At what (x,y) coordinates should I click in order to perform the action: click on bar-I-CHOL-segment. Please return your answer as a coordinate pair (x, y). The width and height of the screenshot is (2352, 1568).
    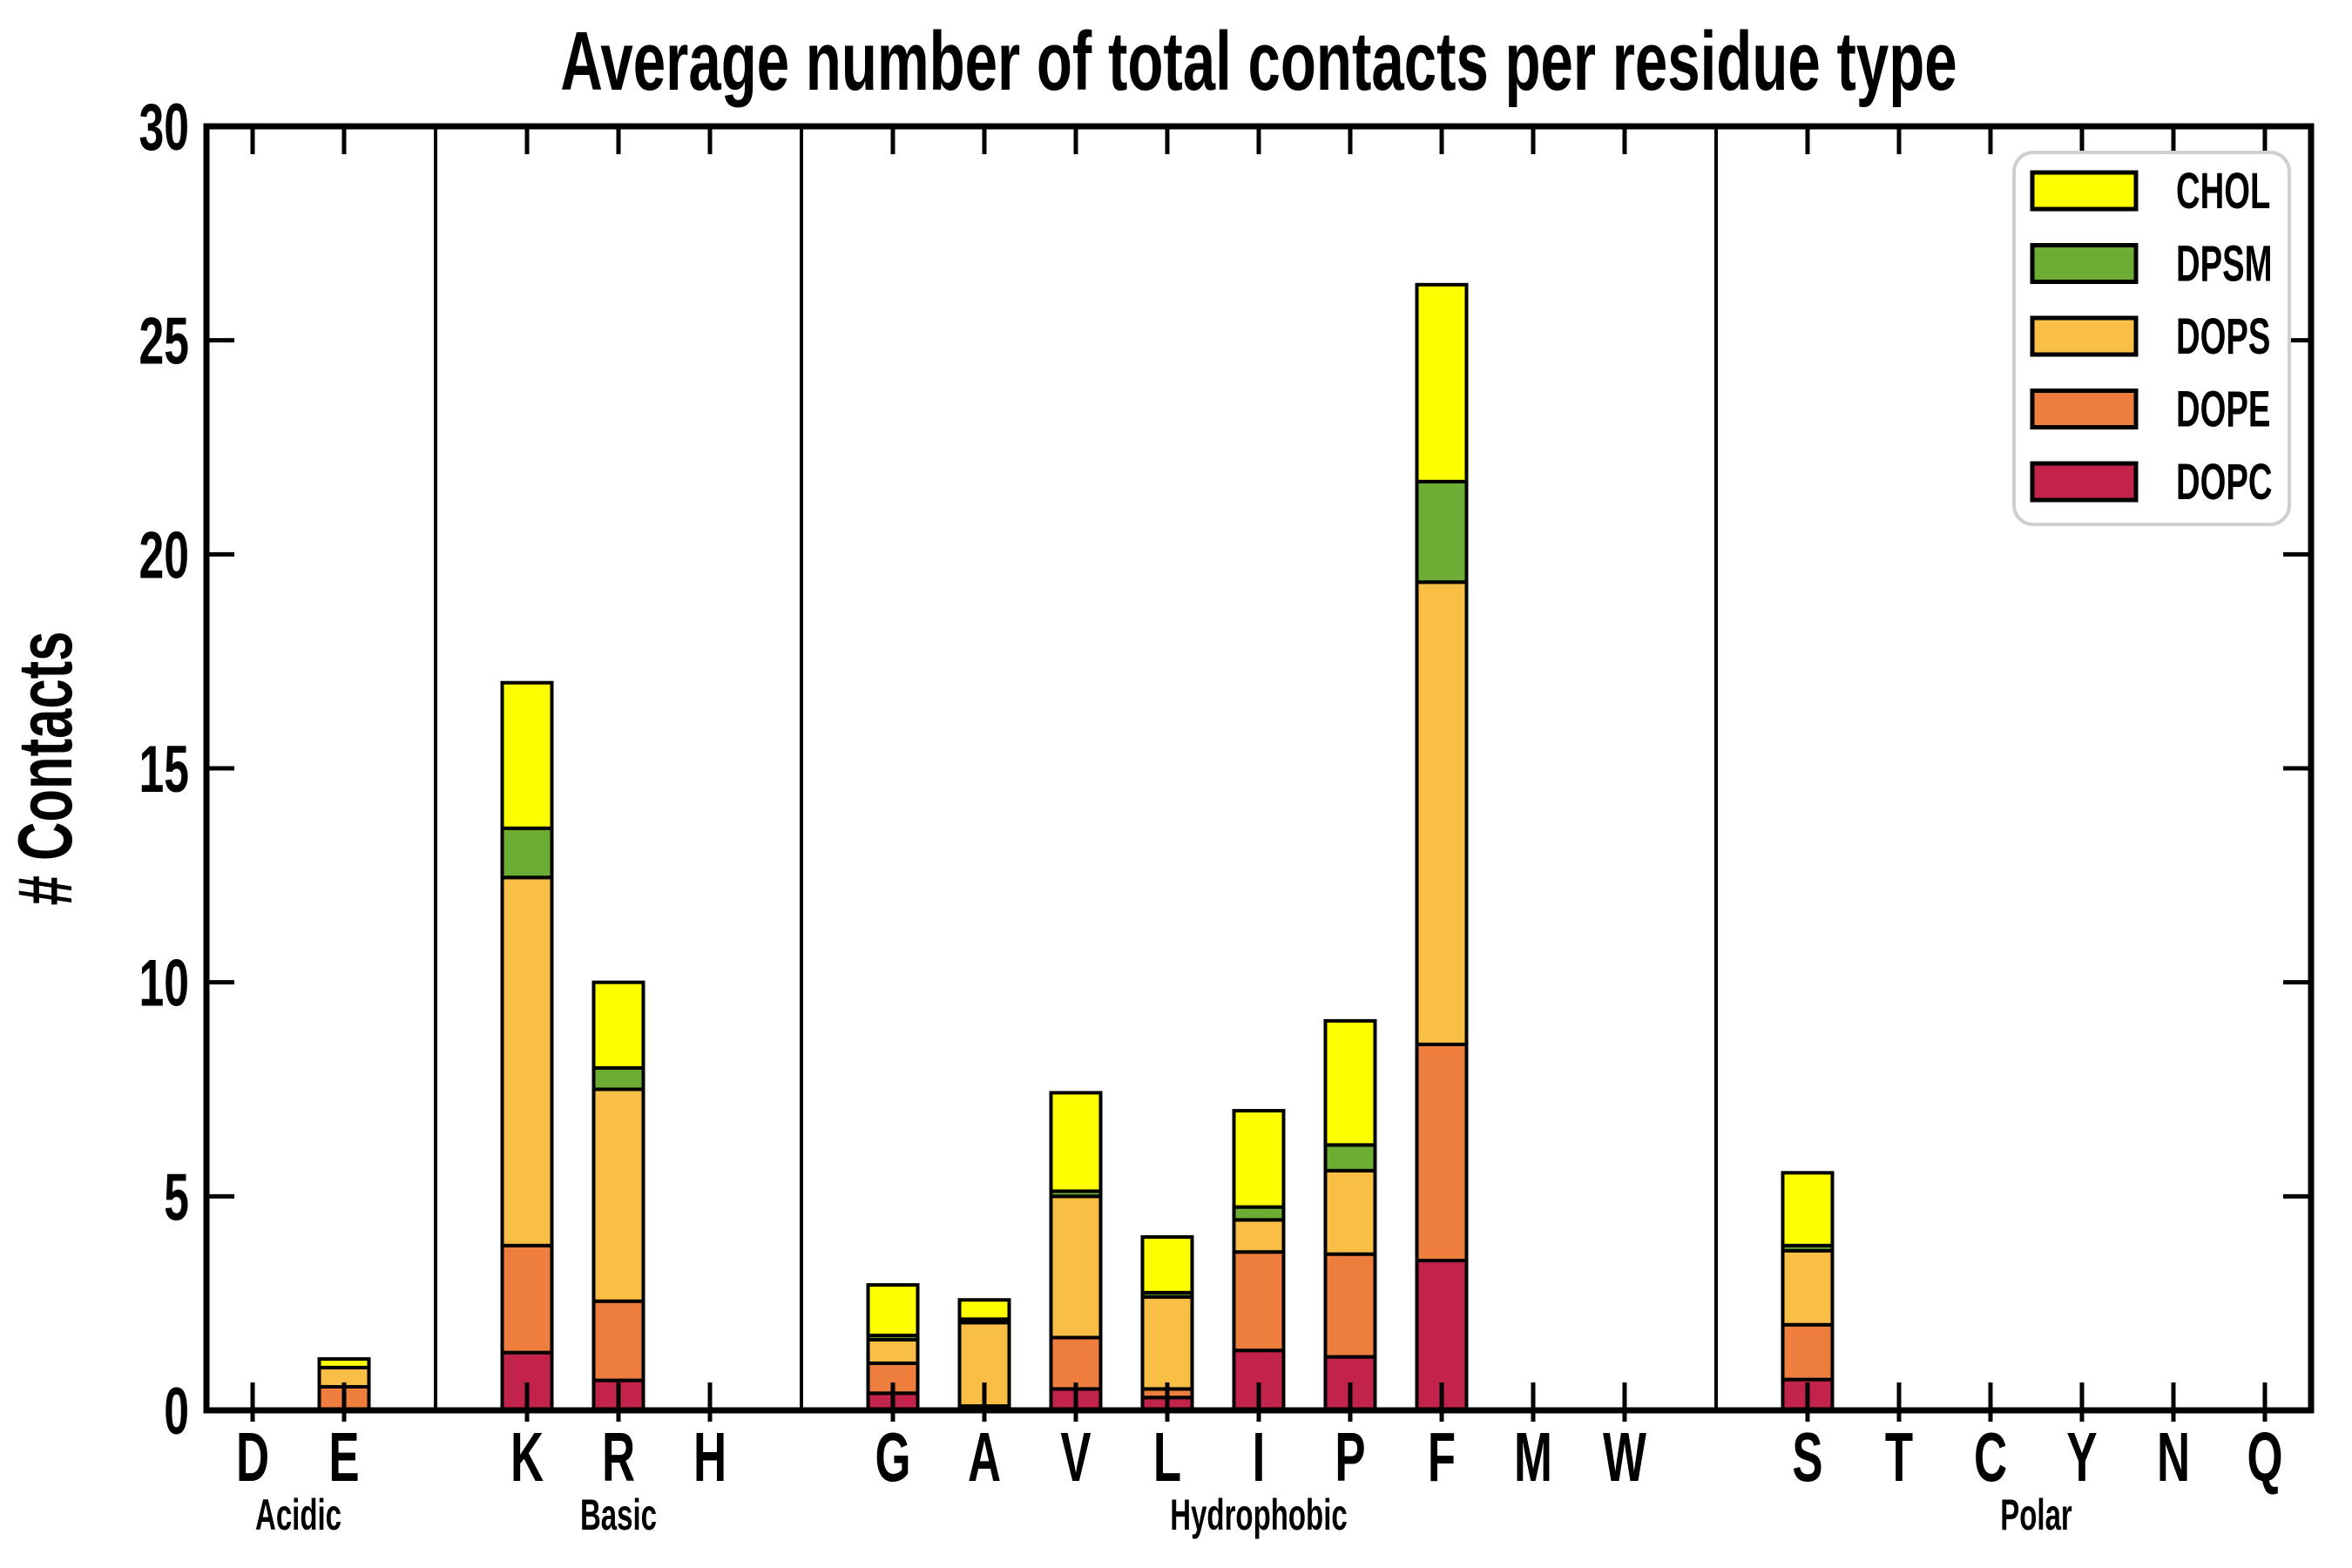
    Looking at the image, I should click on (1259, 1159).